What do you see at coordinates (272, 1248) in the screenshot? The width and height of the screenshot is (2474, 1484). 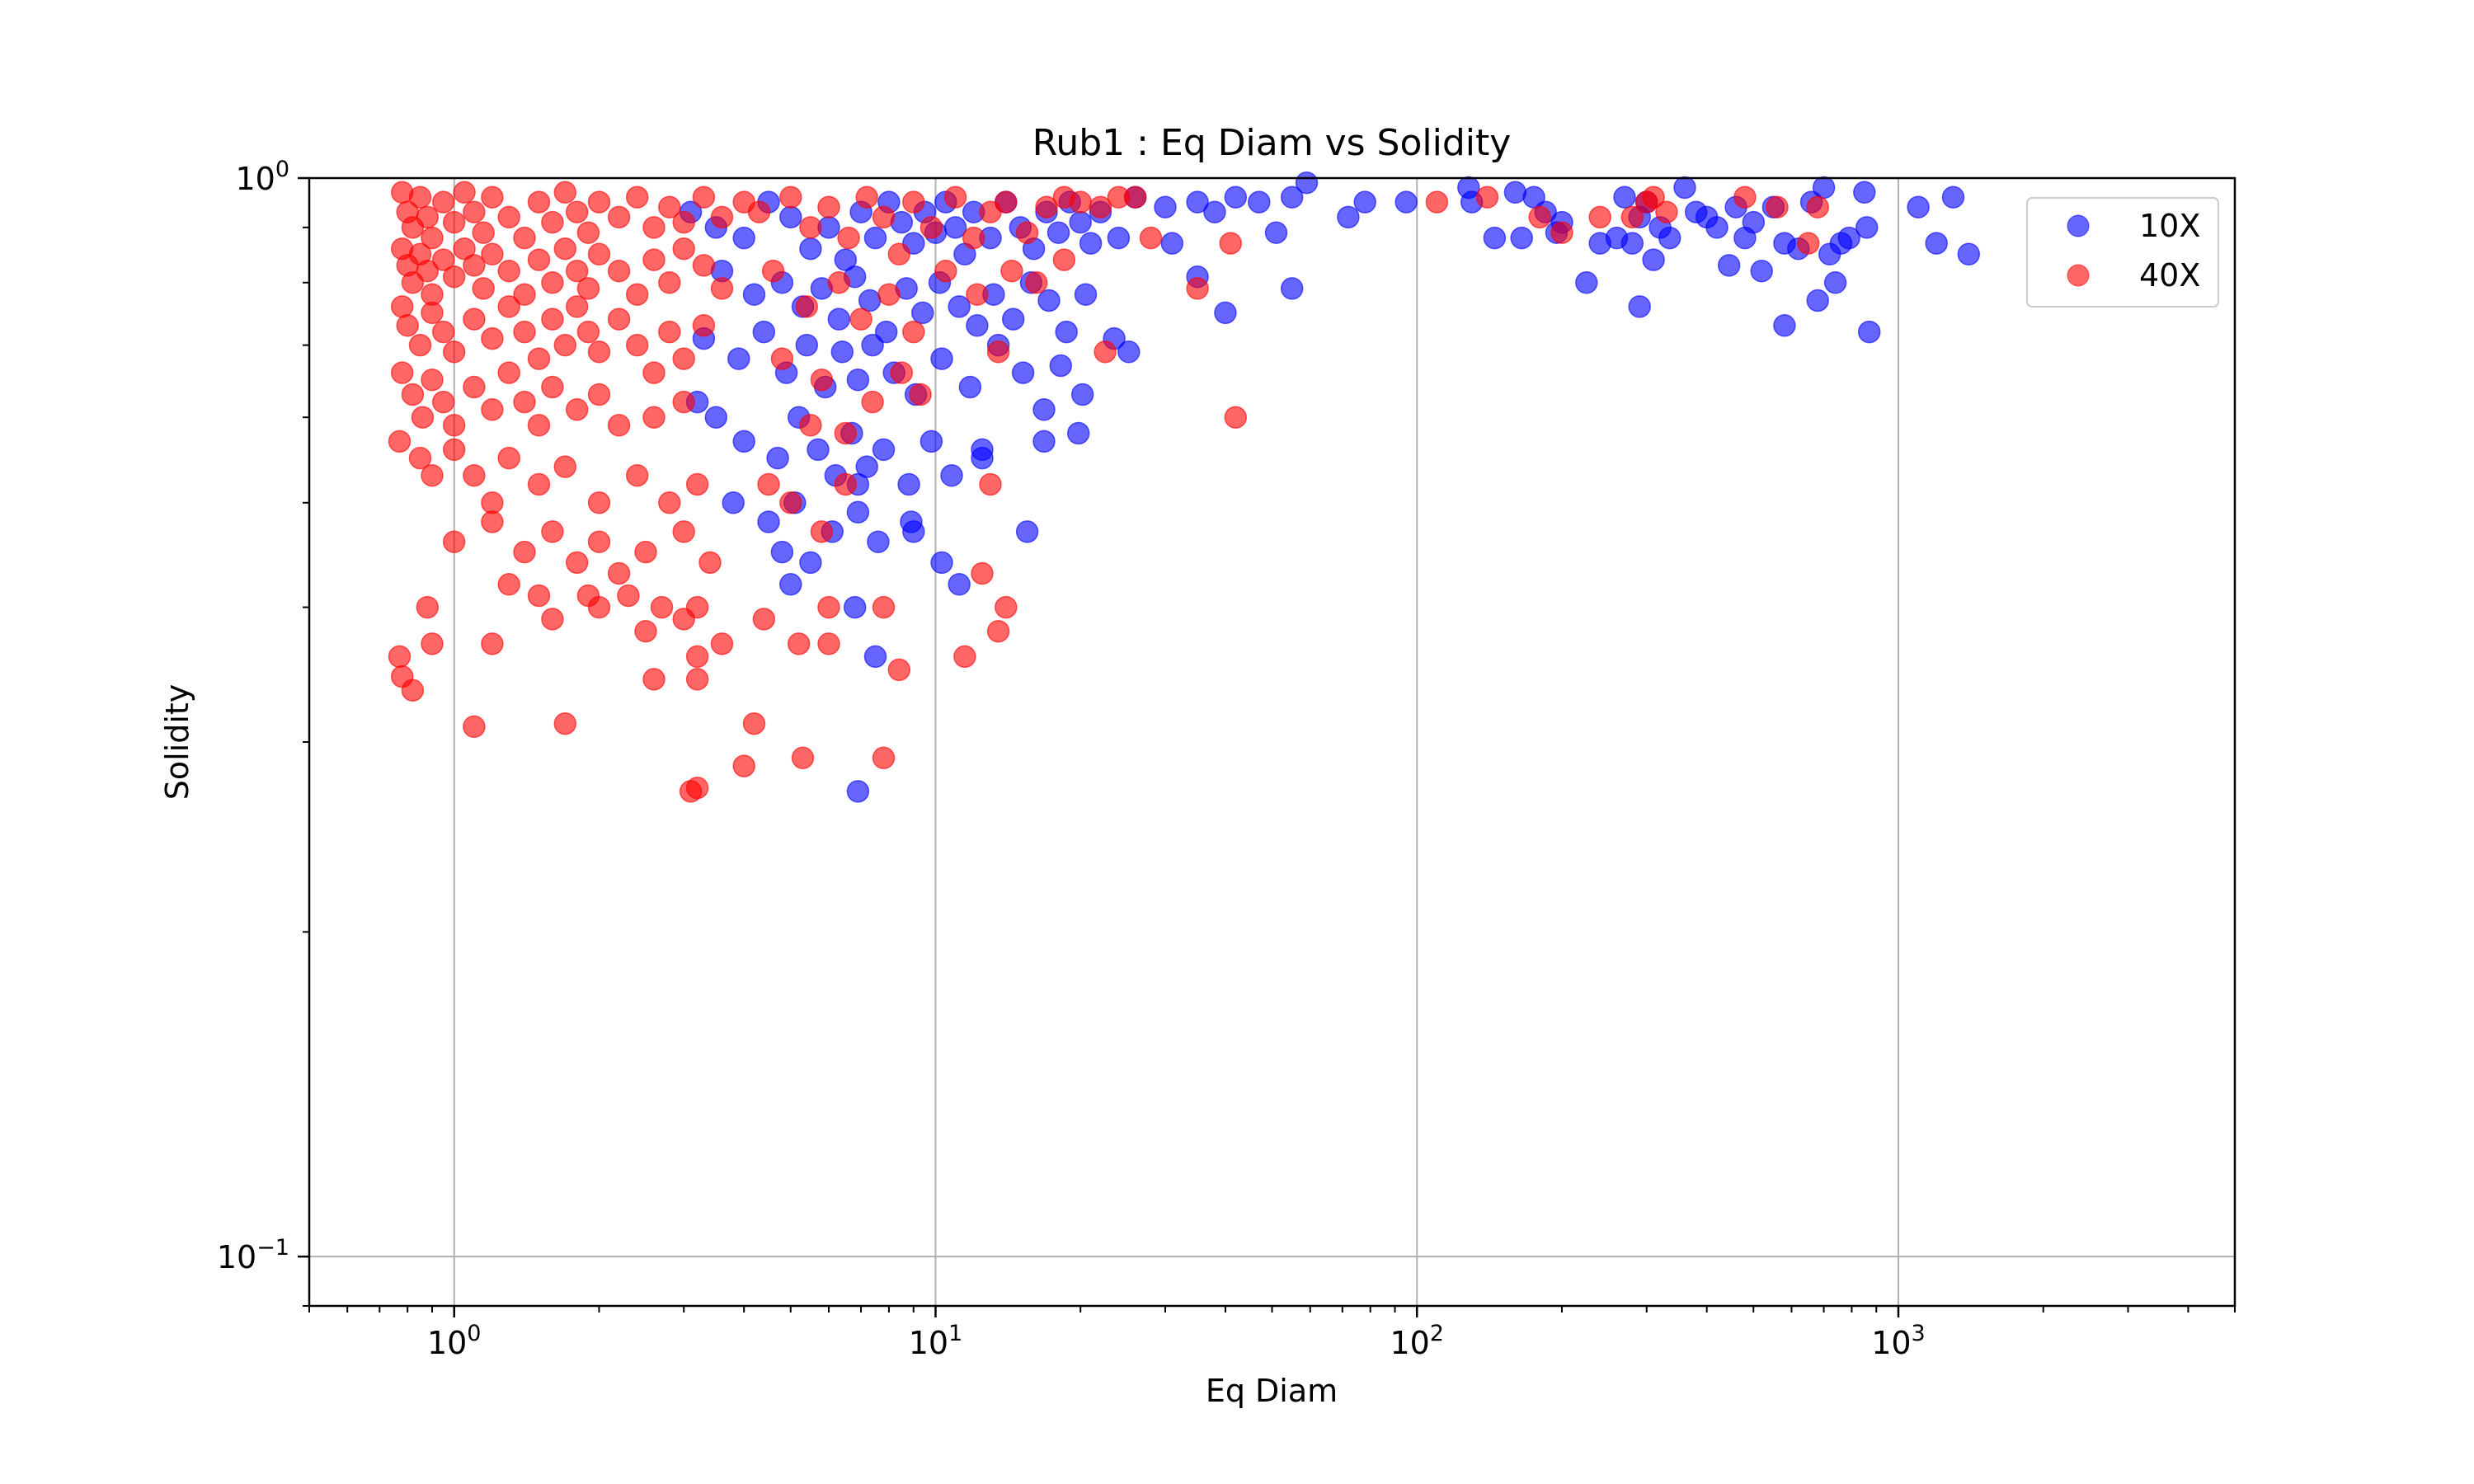 I see `y-tick-exponent: −1` at bounding box center [272, 1248].